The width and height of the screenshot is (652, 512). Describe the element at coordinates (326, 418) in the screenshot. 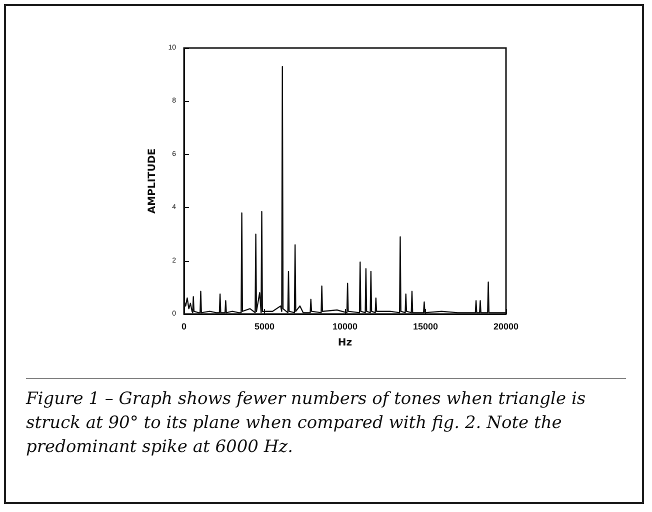

I see `caption: Figure 1 – Graph shows fewer numbers of tones when triangle is struck at 90° to its plane when compared with fig. 2. Note the predominant spike at 6000 Hz.` at that location.